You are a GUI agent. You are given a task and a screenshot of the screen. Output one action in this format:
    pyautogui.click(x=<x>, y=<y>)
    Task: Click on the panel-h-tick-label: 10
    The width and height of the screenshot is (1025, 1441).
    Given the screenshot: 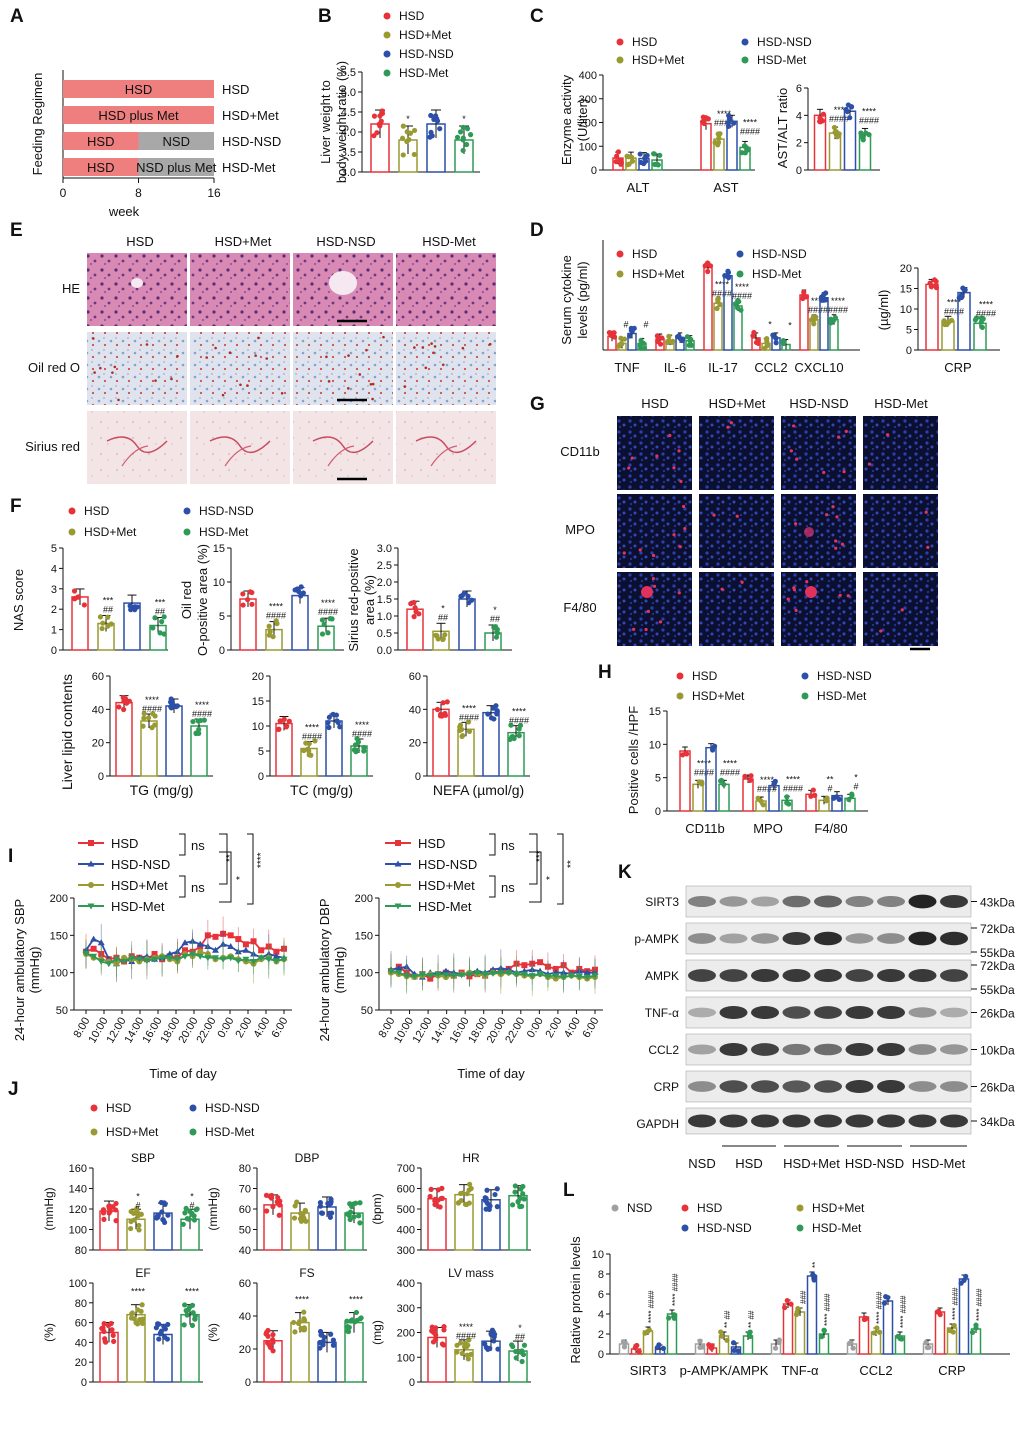 What is the action you would take?
    pyautogui.click(x=655, y=745)
    